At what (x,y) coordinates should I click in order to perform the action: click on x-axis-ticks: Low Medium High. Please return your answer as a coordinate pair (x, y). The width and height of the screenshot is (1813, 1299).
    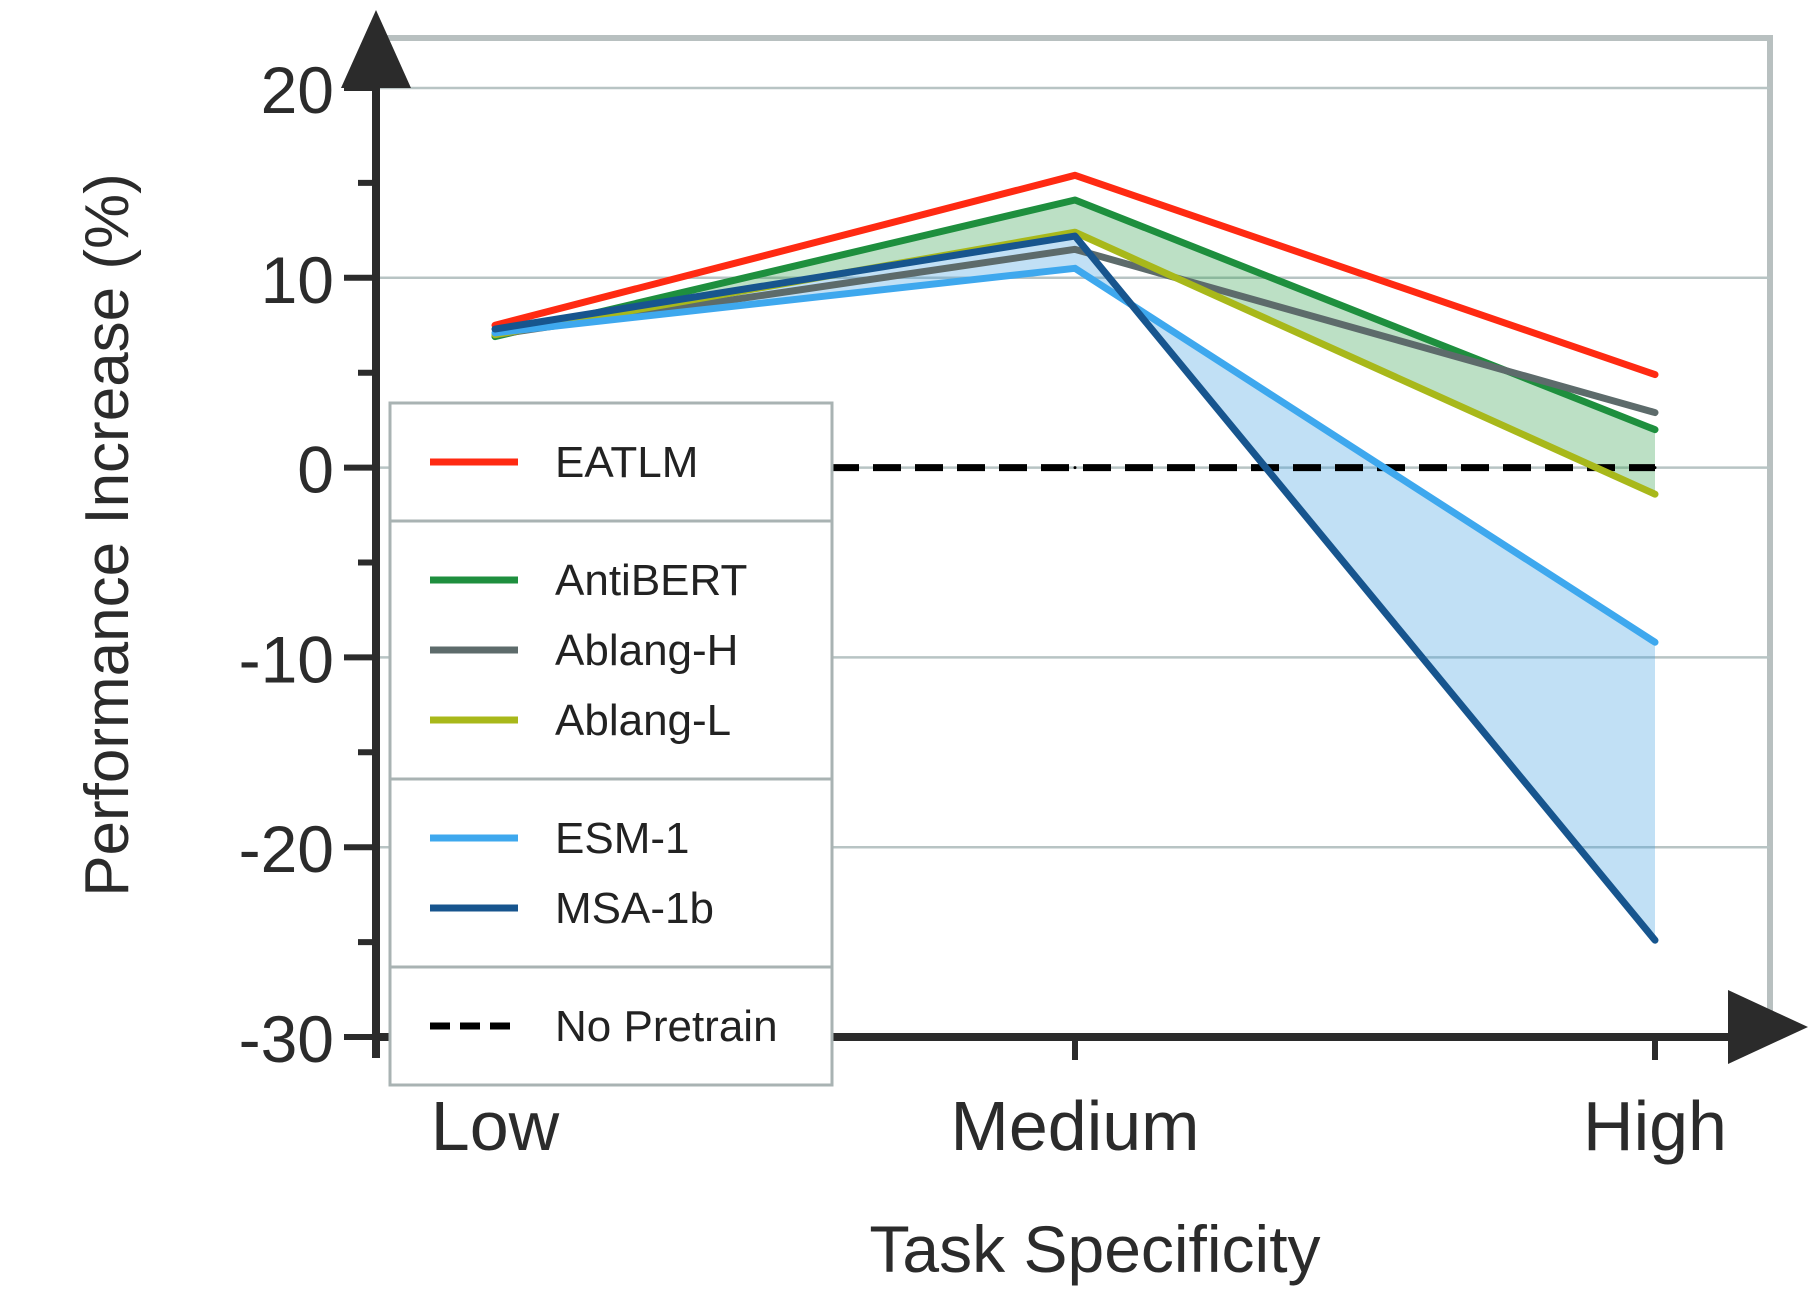
    Looking at the image, I should click on (1079, 1101).